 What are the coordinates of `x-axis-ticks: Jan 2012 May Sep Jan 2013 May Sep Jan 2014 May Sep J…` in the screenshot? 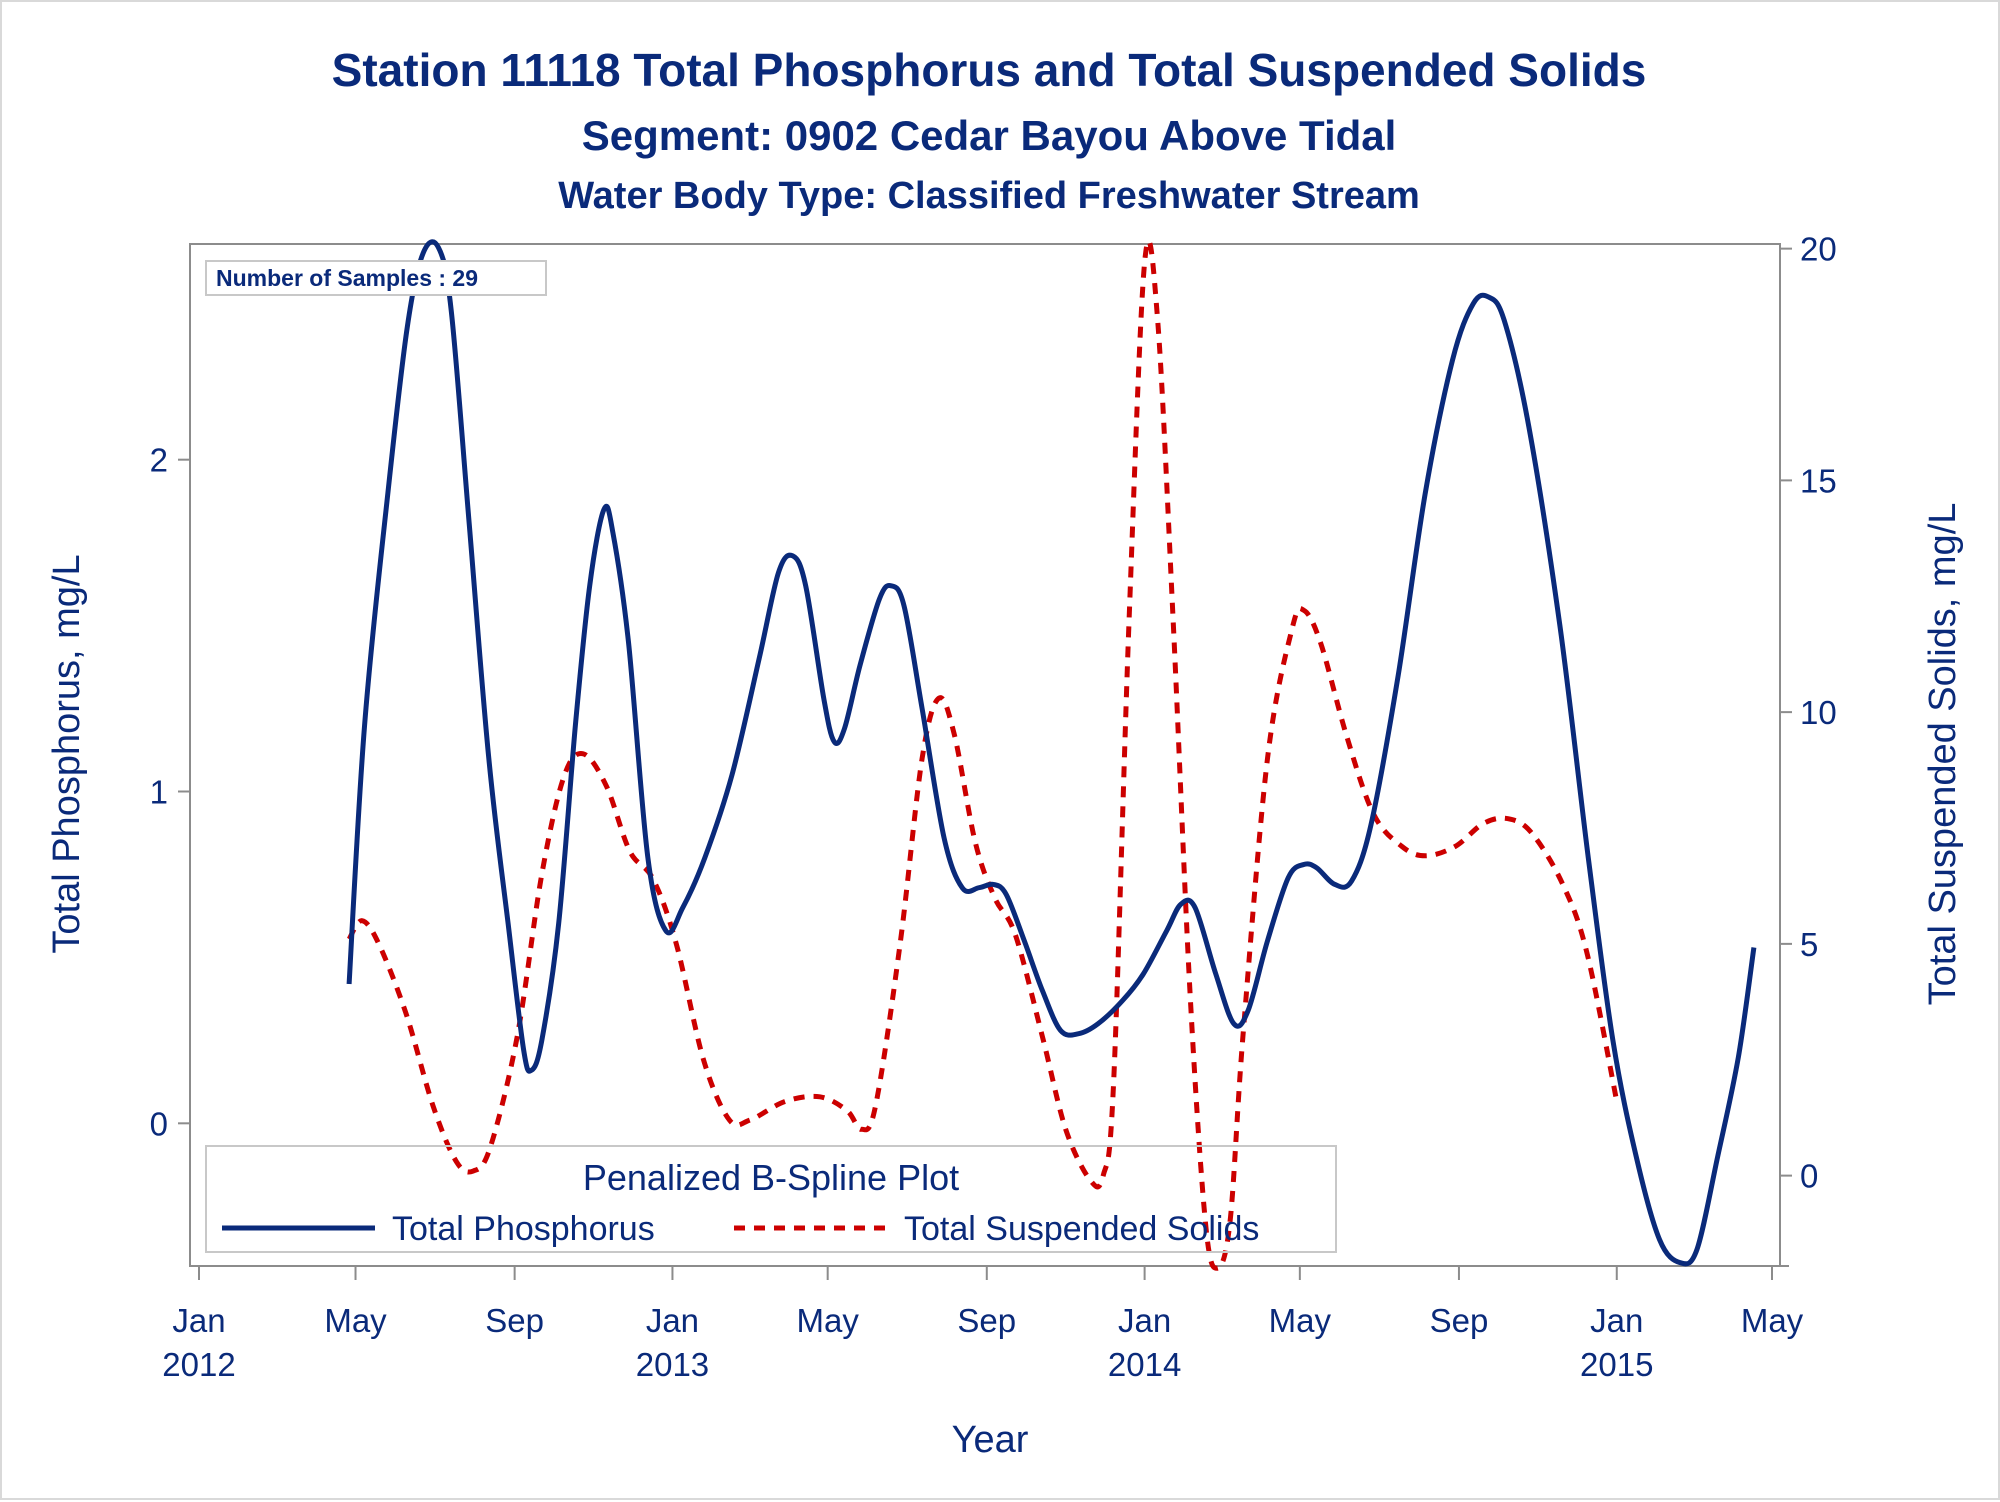 It's located at (983, 1324).